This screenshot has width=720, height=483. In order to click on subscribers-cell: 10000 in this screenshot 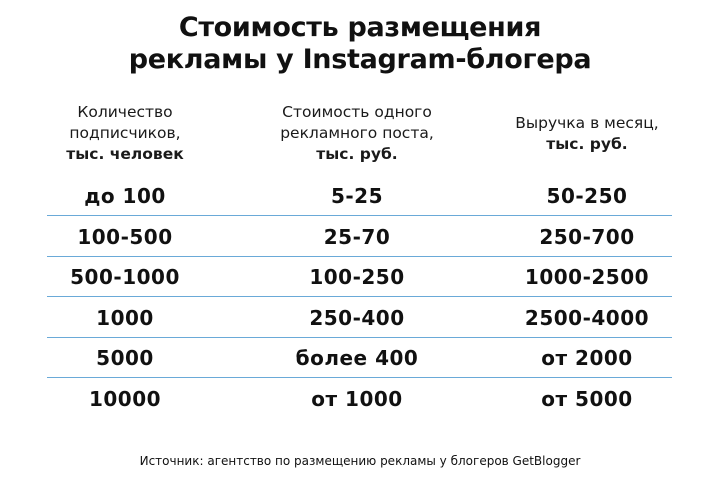, I will do `click(125, 399)`.